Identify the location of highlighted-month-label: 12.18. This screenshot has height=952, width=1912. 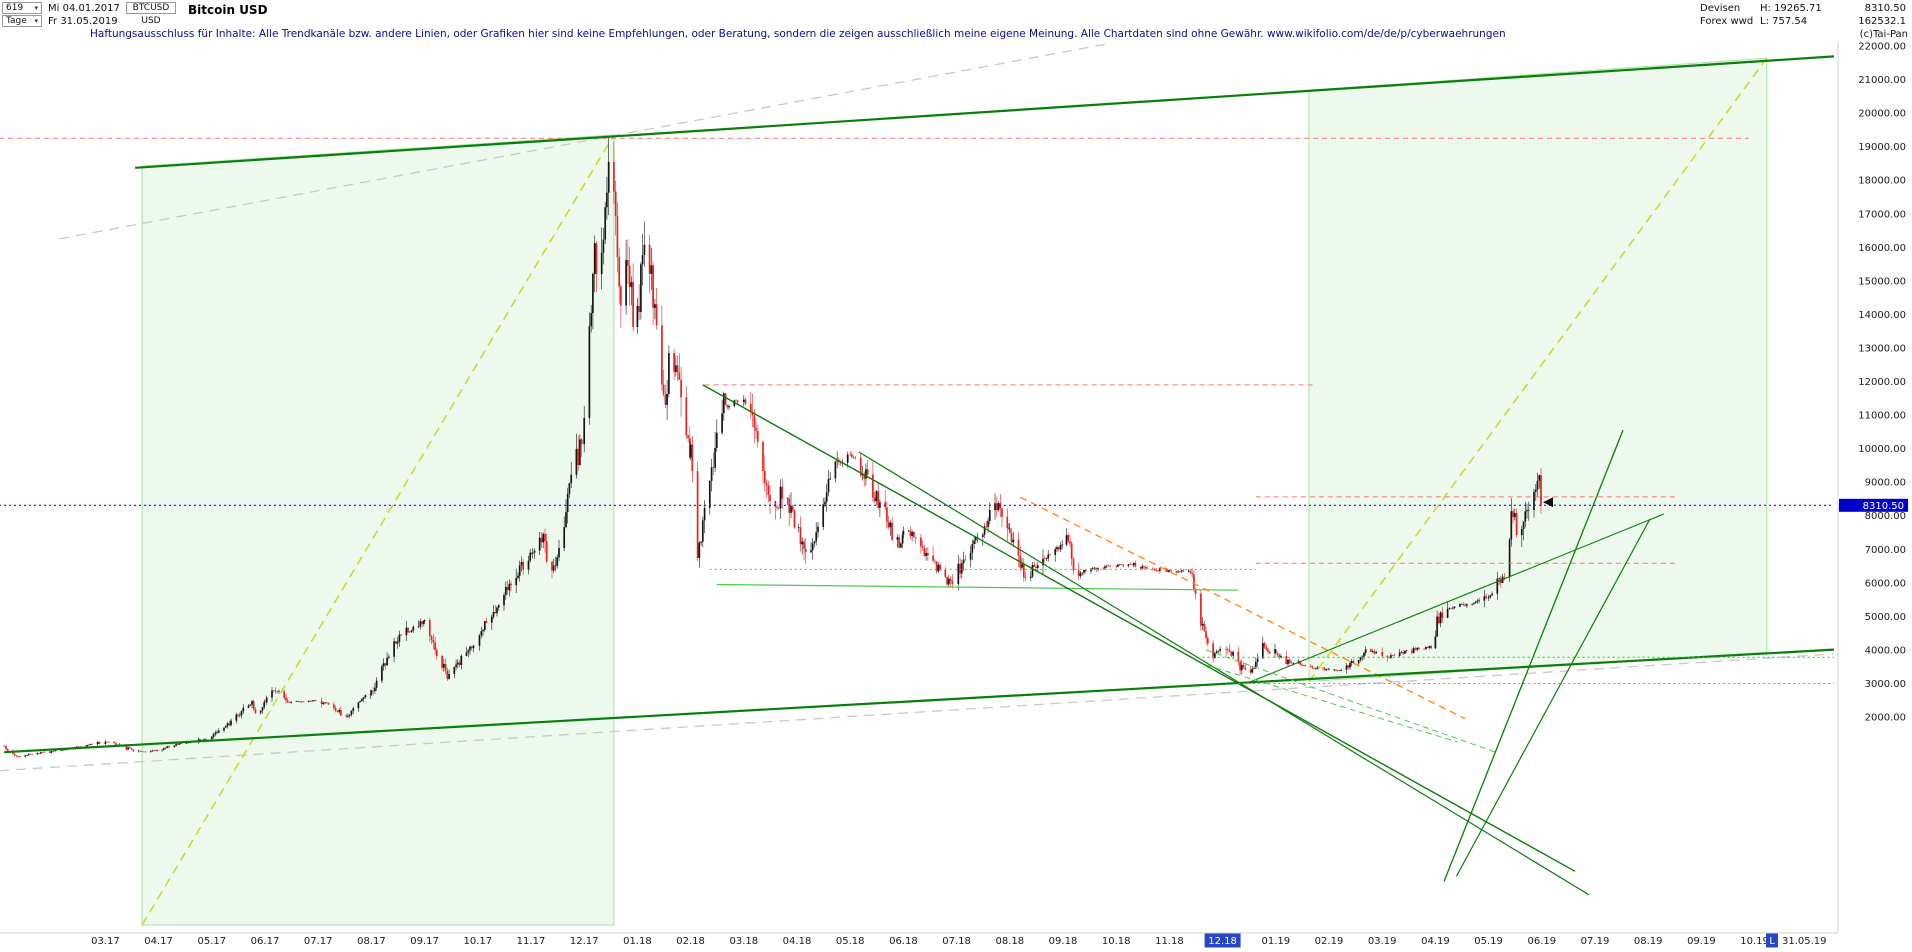
(1222, 940).